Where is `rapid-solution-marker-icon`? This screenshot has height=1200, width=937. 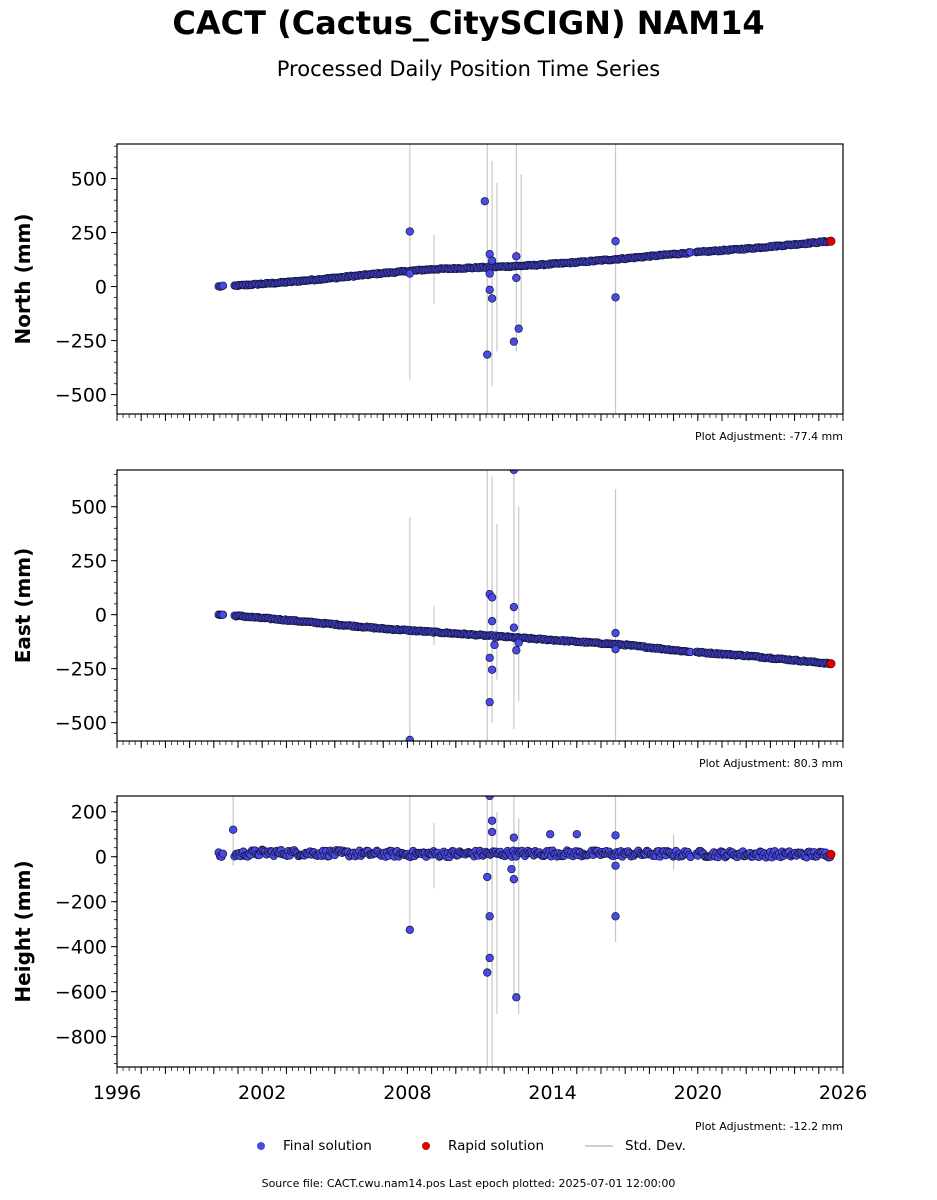 rapid-solution-marker-icon is located at coordinates (426, 1146).